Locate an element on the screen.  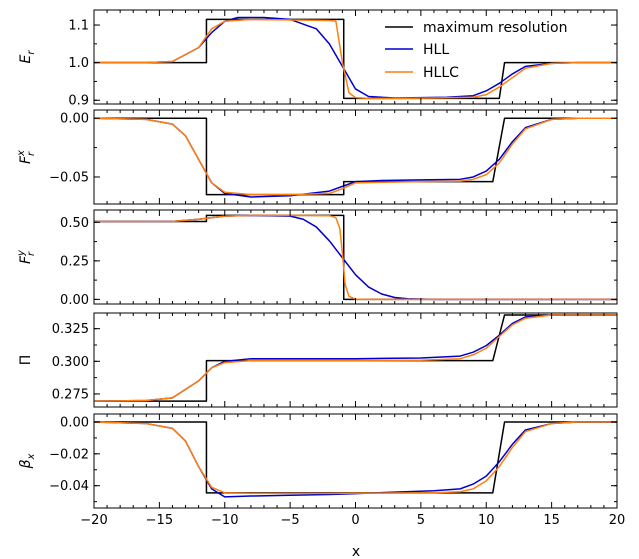
y-axis-label: Fxr is located at coordinates (26, 157).